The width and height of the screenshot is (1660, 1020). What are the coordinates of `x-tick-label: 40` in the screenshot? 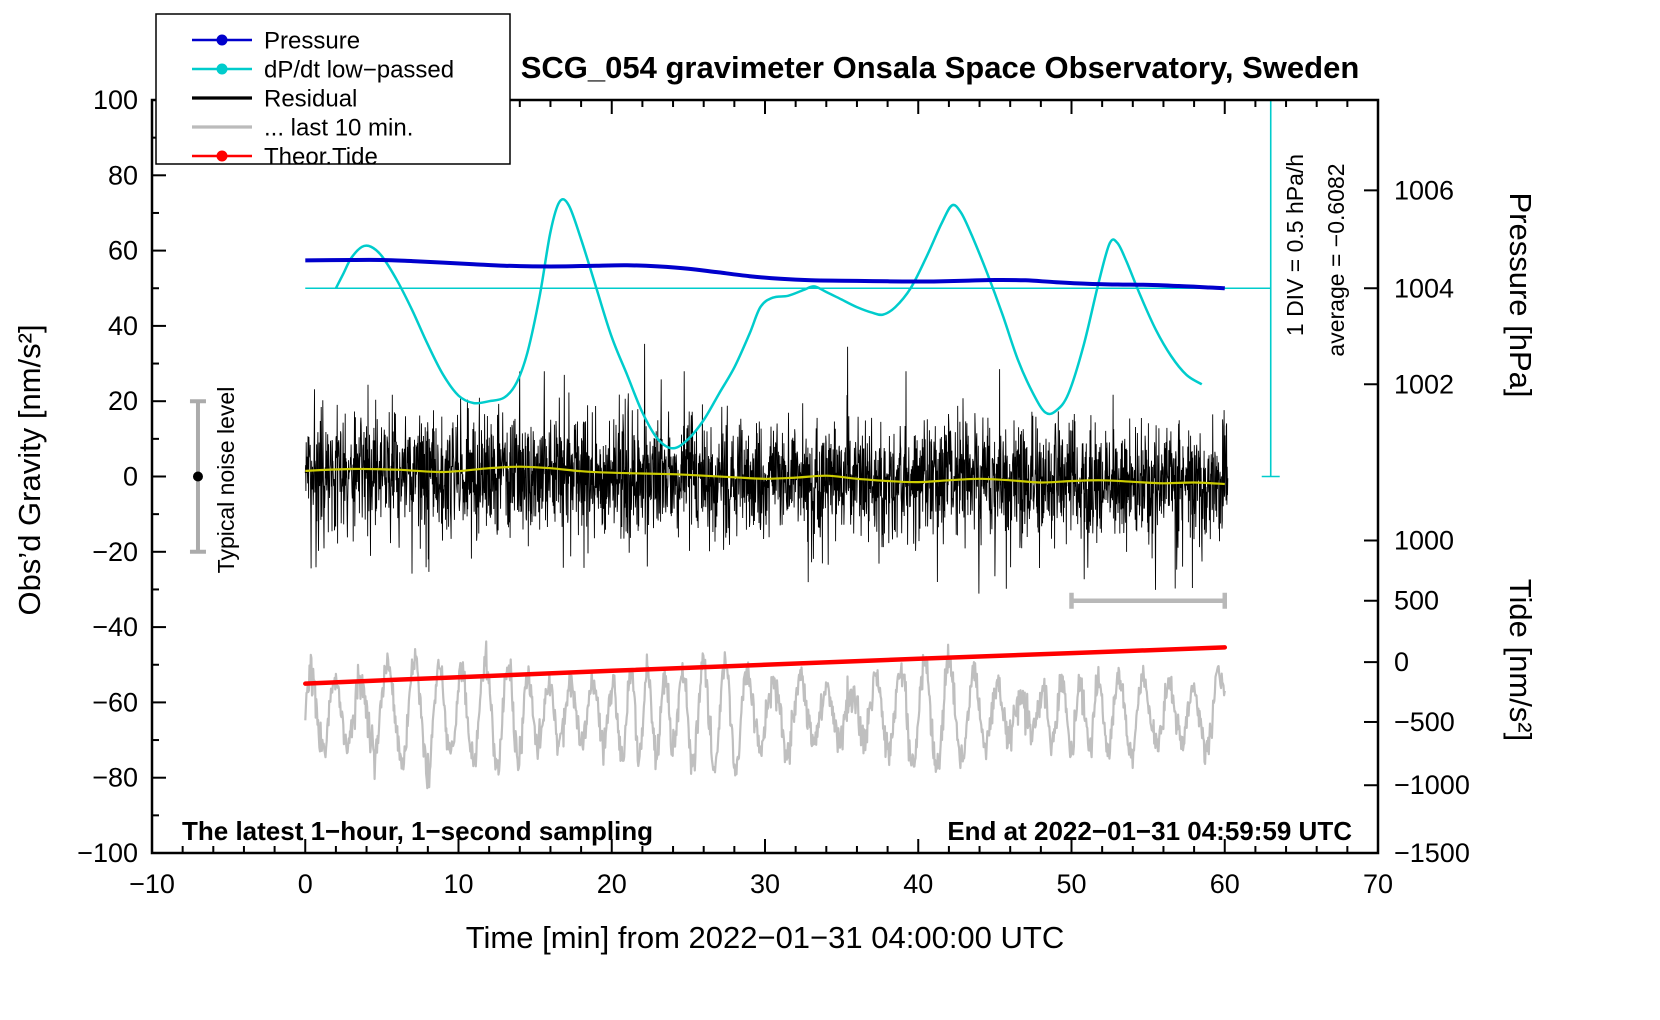 It's located at (918, 884).